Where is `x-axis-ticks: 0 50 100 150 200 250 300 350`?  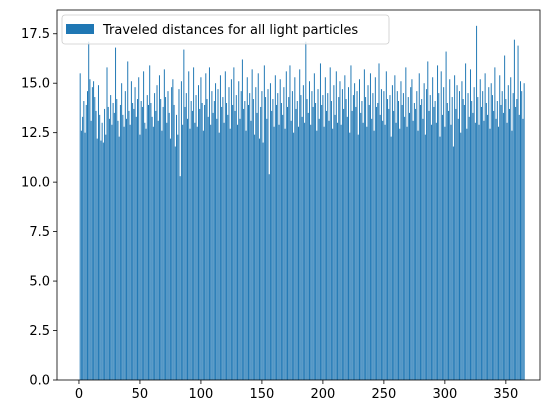
x-axis-ticks: 0 50 100 150 200 250 300 350 is located at coordinates (296, 391).